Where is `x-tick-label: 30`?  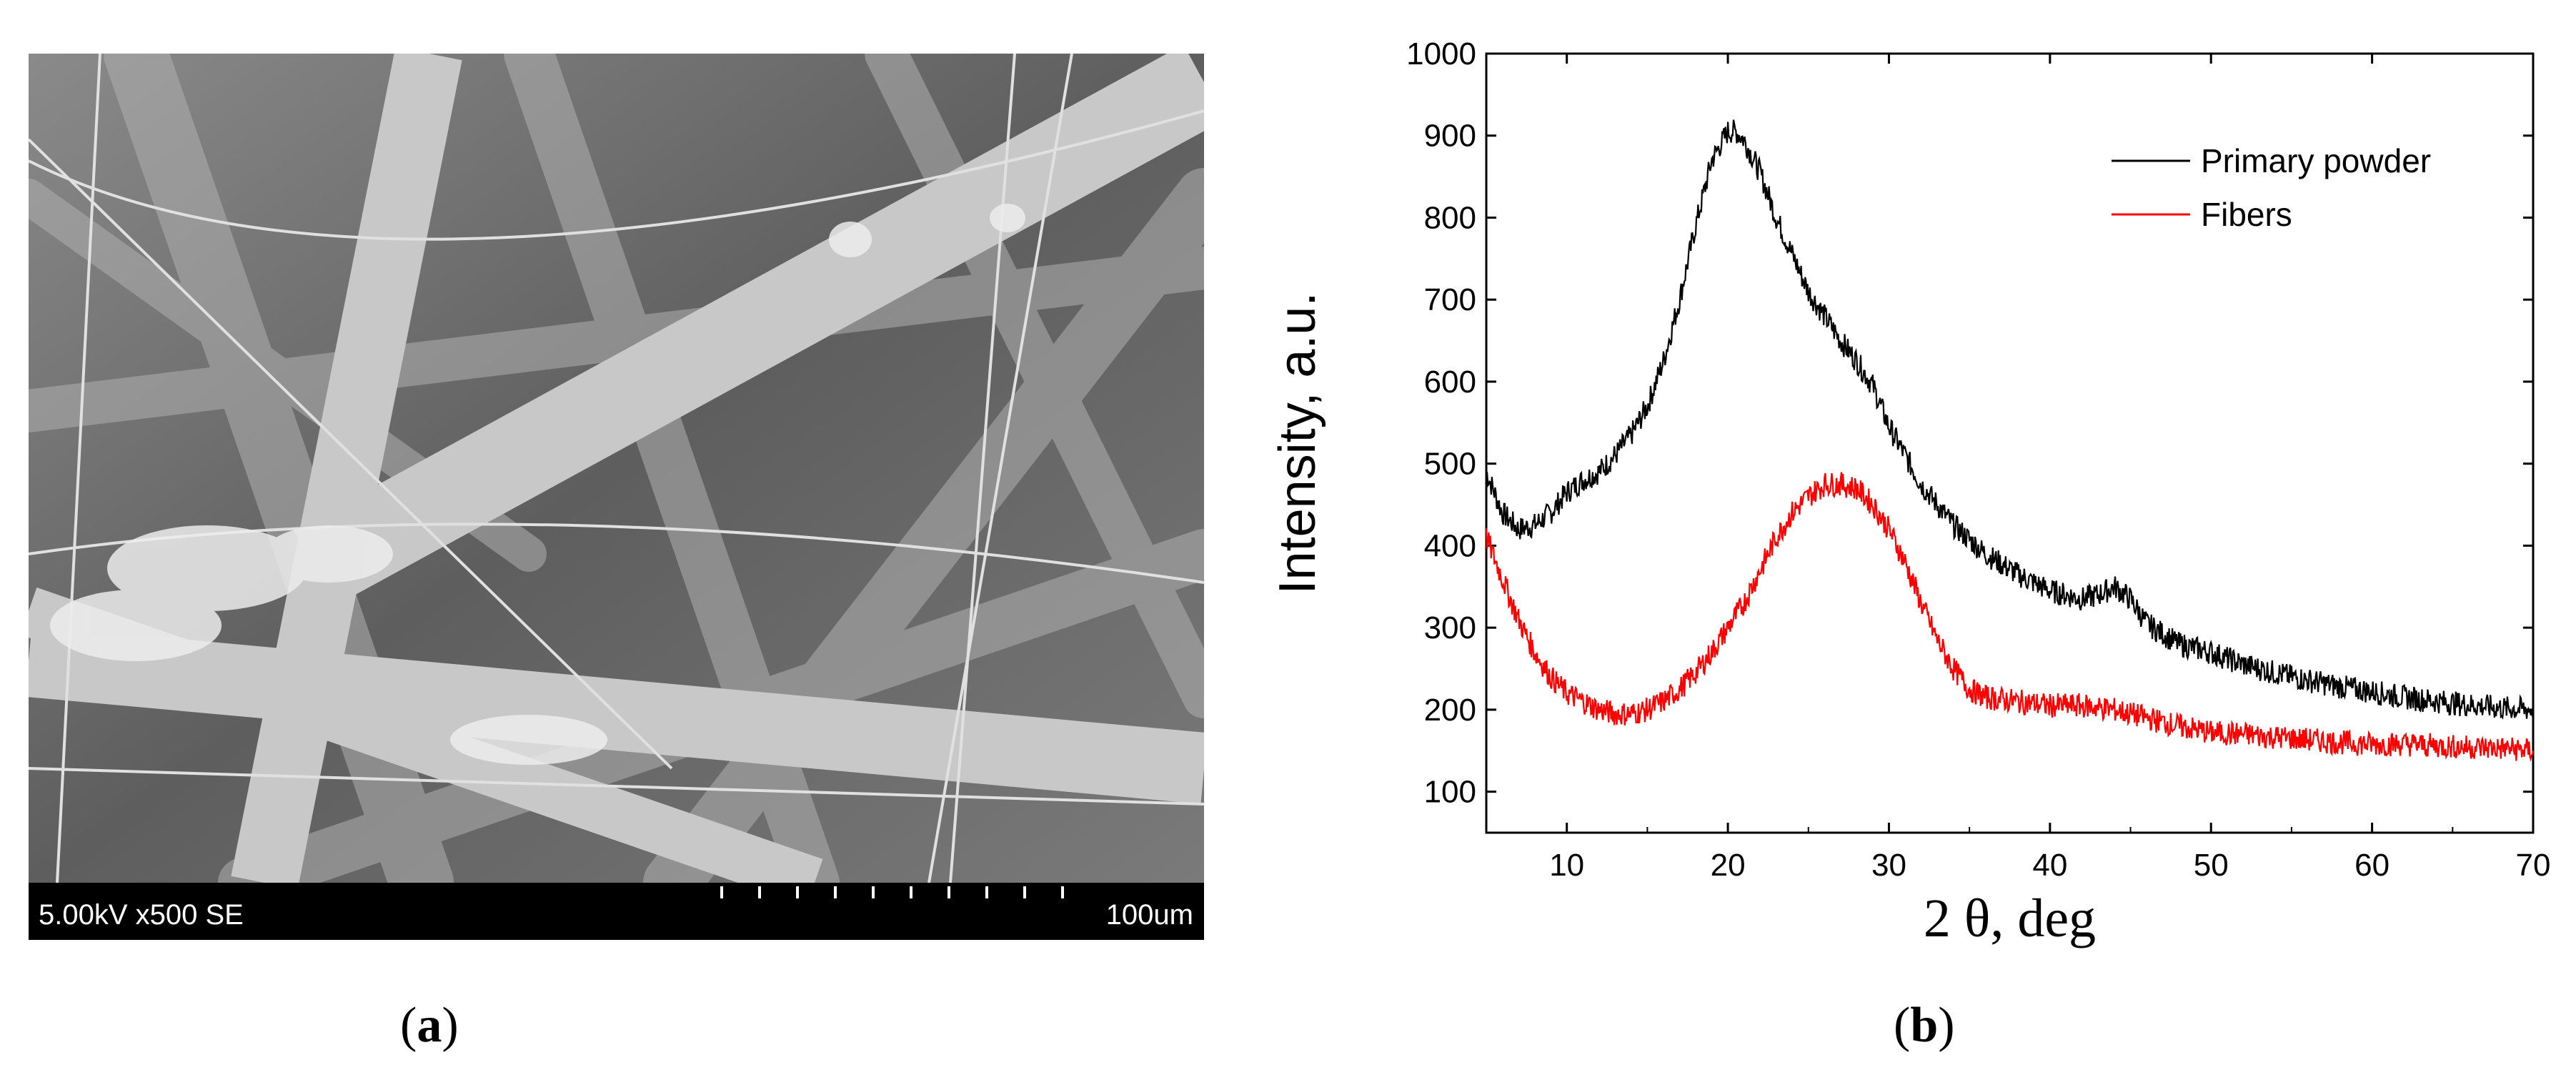 x-tick-label: 30 is located at coordinates (1888, 866).